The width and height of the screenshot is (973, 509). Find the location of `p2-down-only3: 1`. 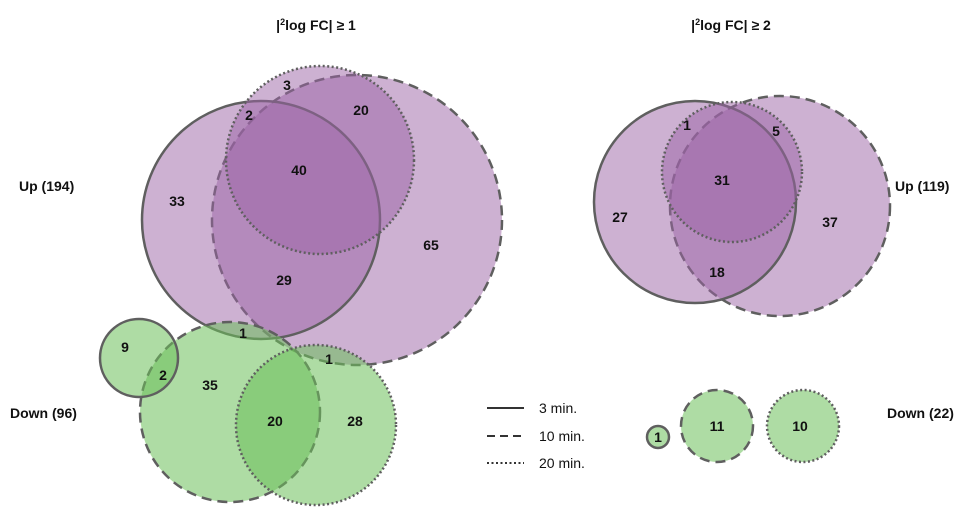

p2-down-only3: 1 is located at coordinates (658, 437).